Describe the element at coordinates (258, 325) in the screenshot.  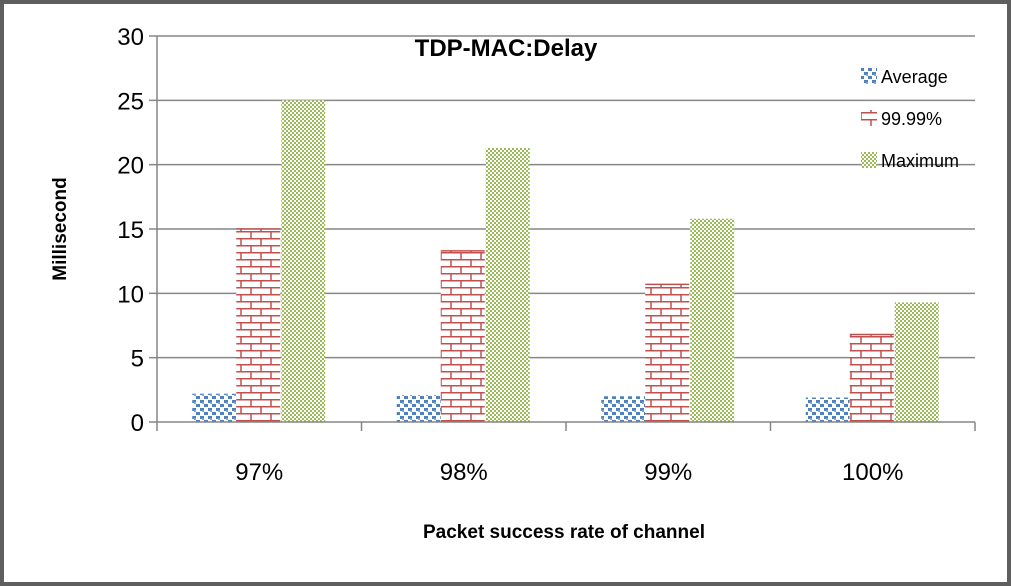
I see `bar-99-99--97pct` at that location.